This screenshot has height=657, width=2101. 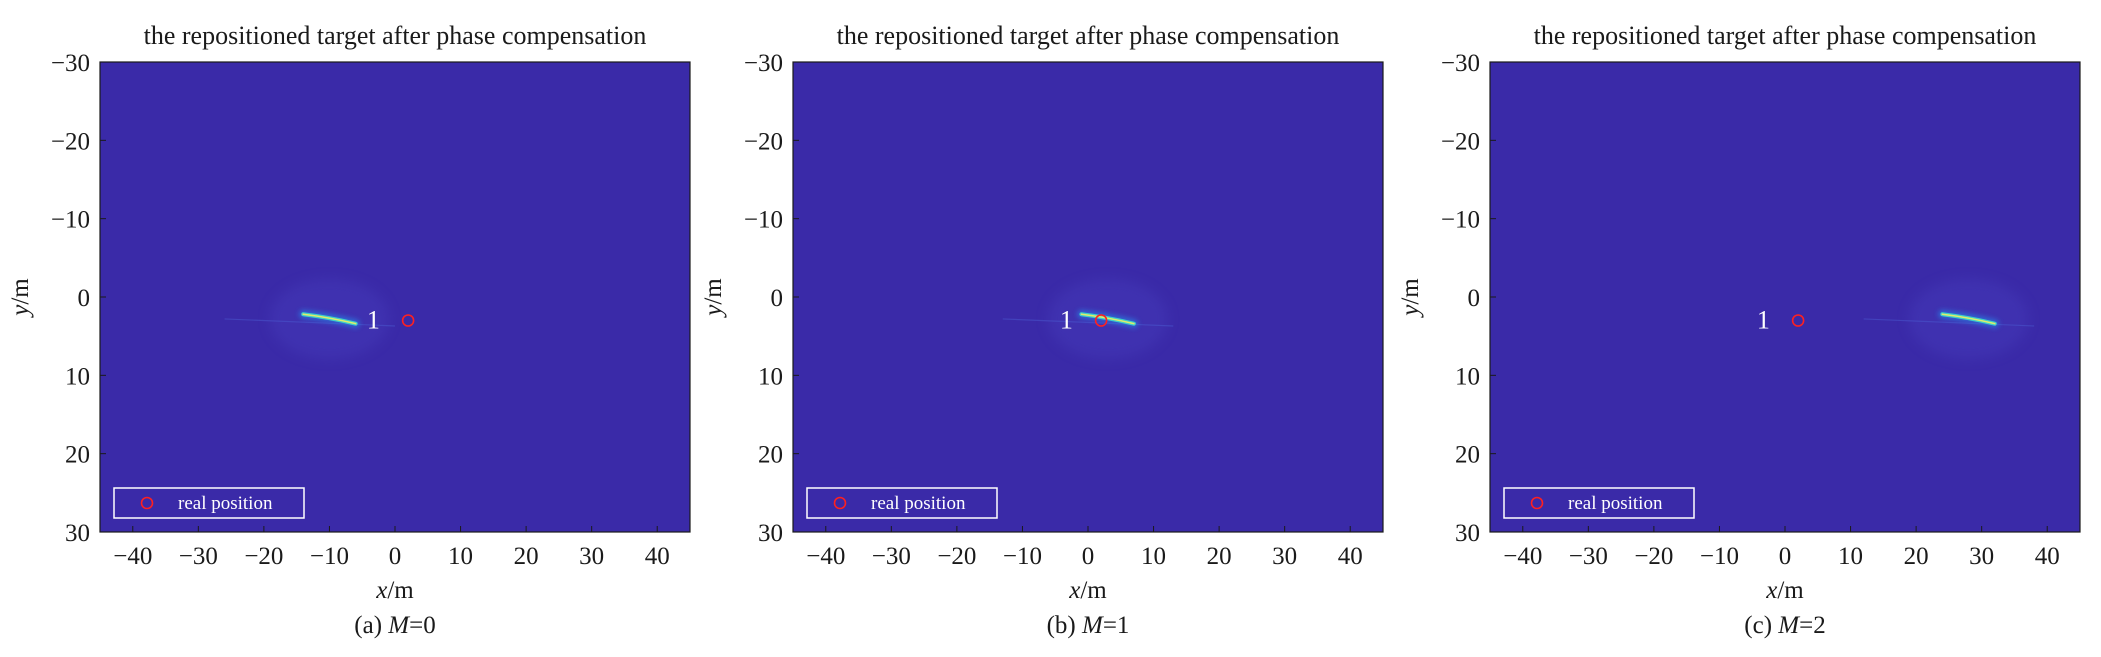 What do you see at coordinates (1088, 625) in the screenshot?
I see `panel-caption: (b) M=1` at bounding box center [1088, 625].